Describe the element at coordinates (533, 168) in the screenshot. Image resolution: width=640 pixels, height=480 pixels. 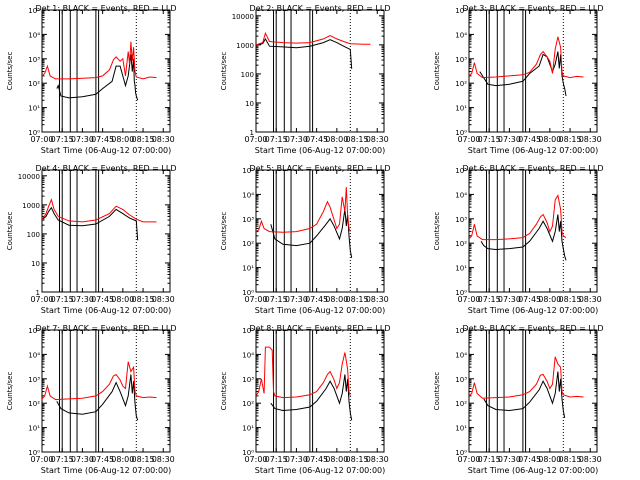
I see `chart-title: Det 6: BLACK = Events, RED = LLD` at that location.